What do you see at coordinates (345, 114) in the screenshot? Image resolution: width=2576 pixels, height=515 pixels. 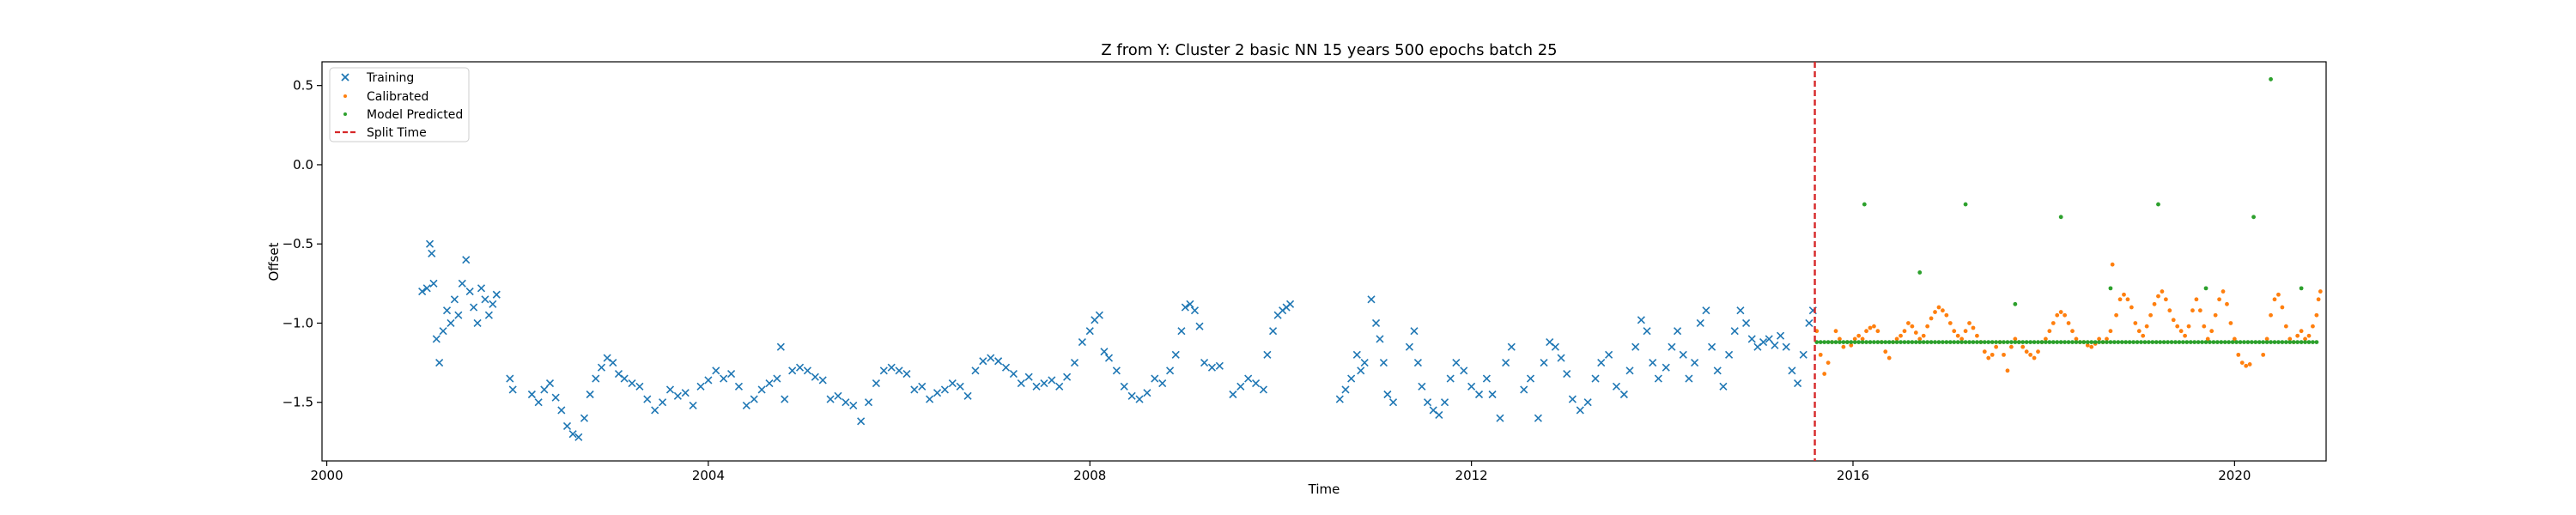 I see `legend-swatch-model-predicted` at bounding box center [345, 114].